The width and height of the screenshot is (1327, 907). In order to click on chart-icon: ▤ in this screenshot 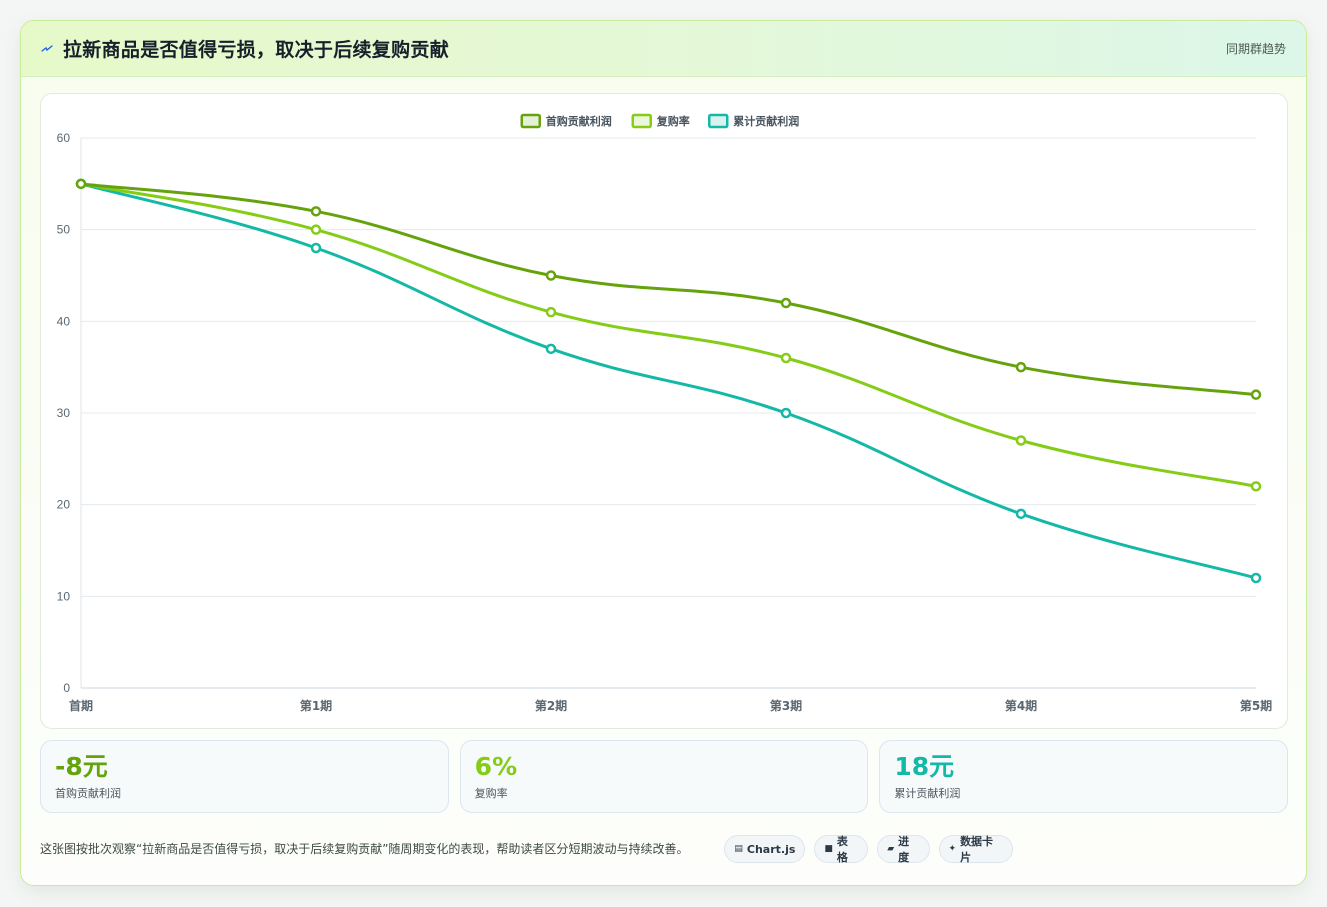, I will do `click(738, 849)`.